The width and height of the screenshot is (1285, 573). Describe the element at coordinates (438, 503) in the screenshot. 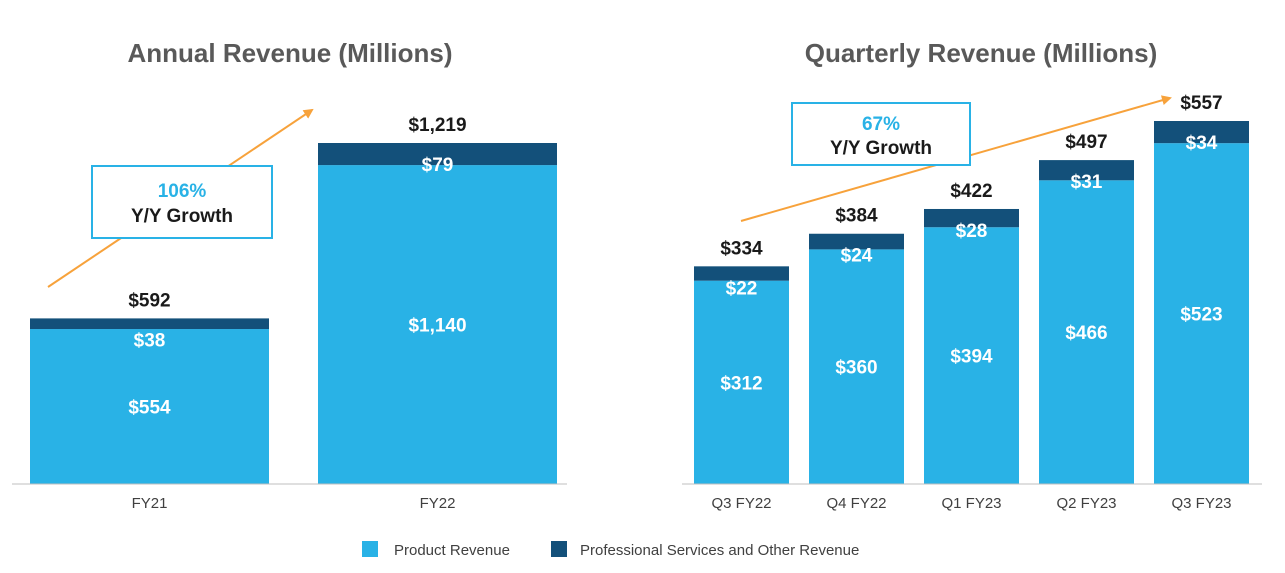

I see `annual-category-label-1: FY22` at that location.